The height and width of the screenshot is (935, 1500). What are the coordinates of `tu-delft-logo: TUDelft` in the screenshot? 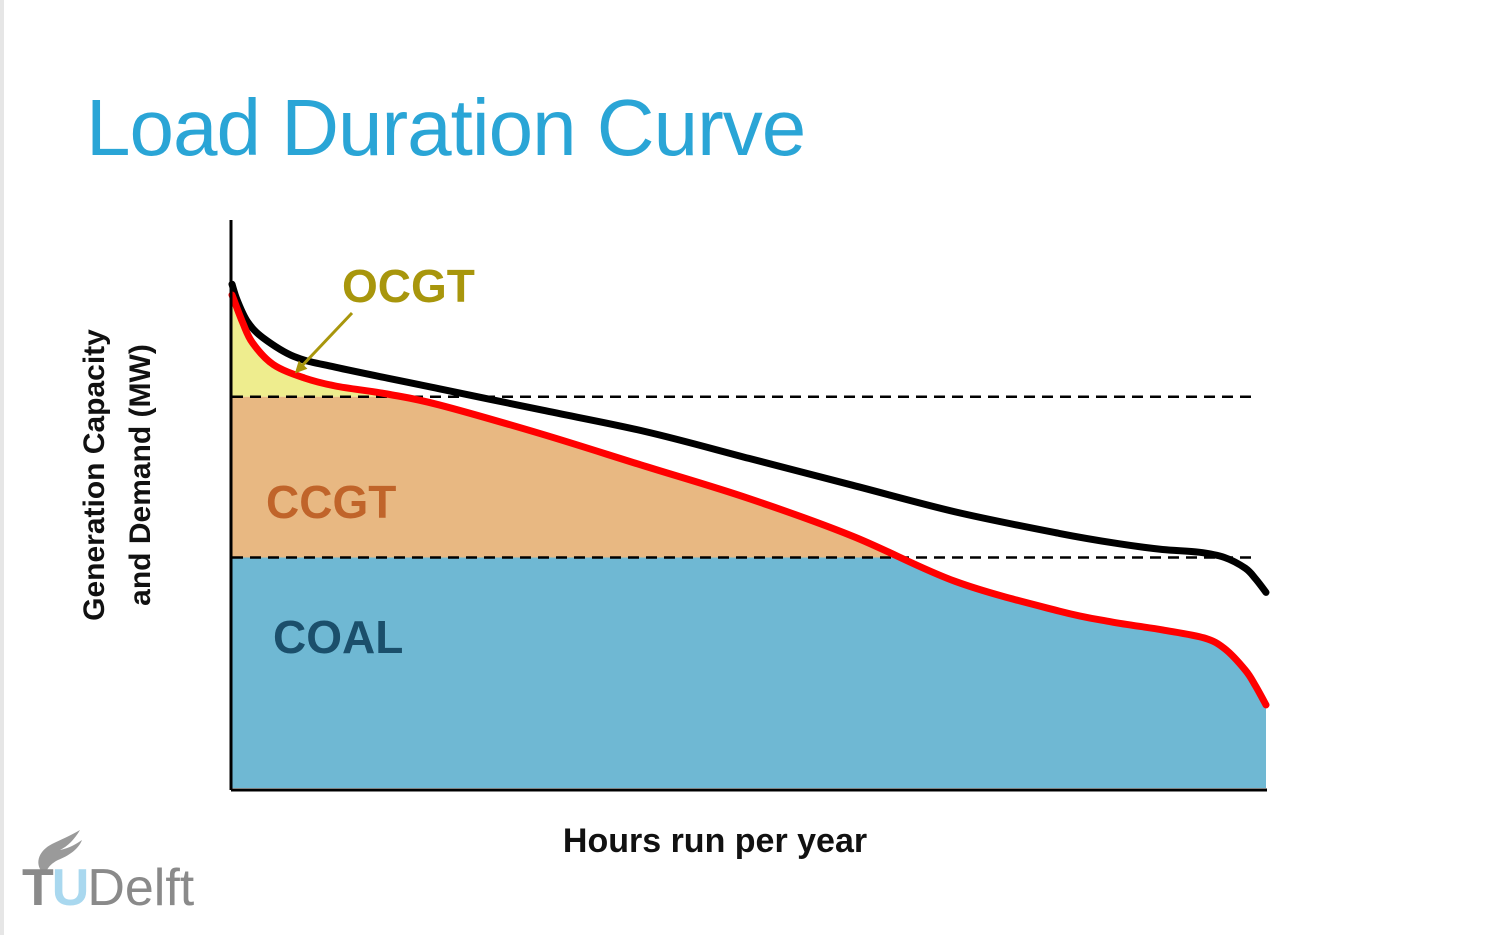 It's located at (137, 873).